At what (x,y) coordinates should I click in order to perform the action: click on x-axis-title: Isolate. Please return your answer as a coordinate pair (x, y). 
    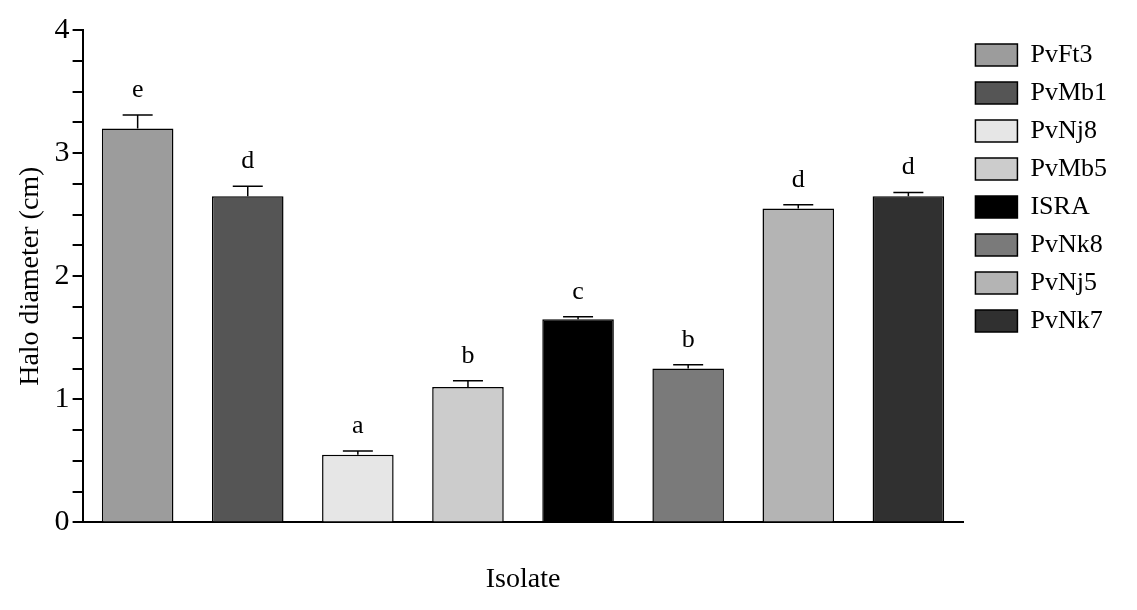
    Looking at the image, I should click on (523, 577).